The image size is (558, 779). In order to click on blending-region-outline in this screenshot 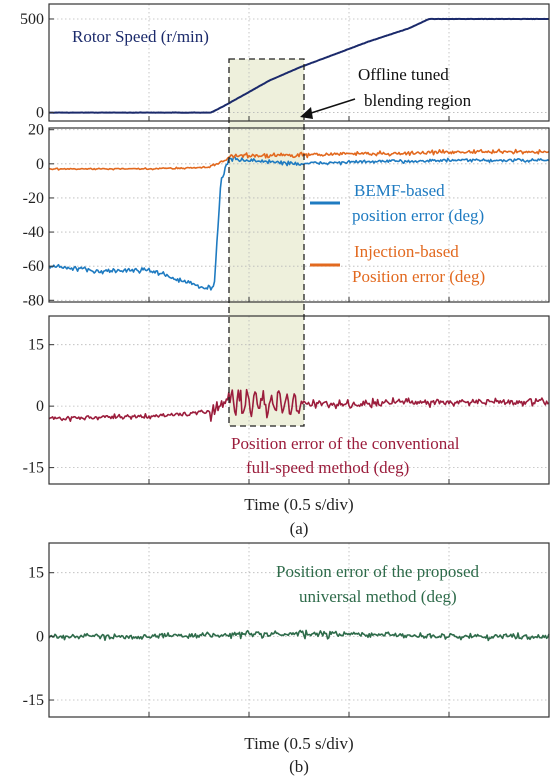, I will do `click(266, 242)`.